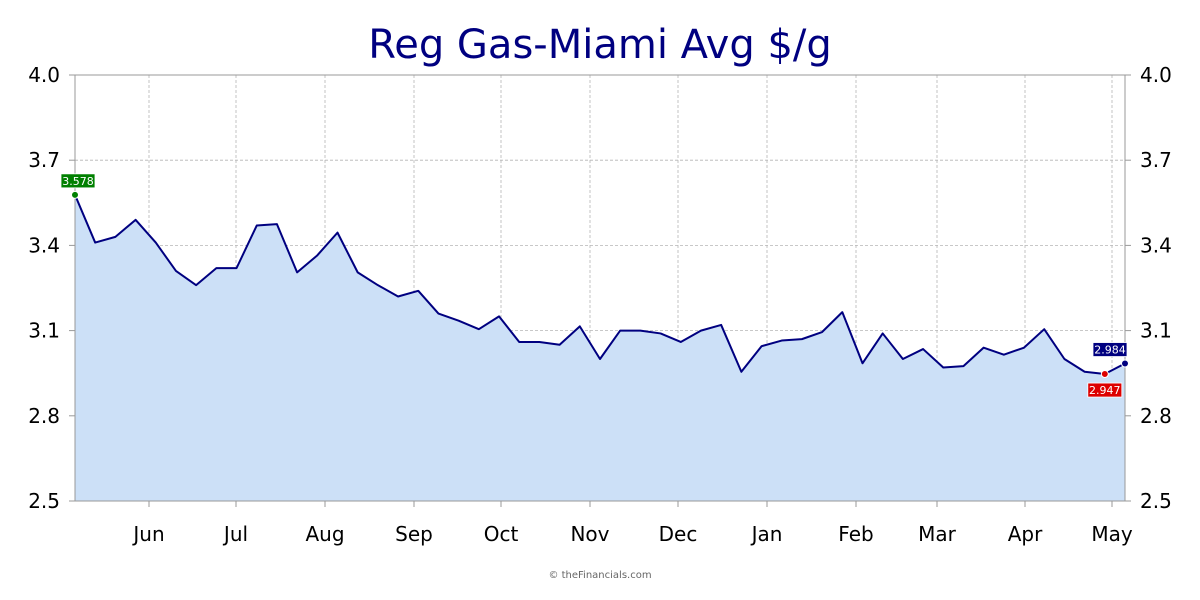  I want to click on y-tick-label-left: 2.8, so click(44, 416).